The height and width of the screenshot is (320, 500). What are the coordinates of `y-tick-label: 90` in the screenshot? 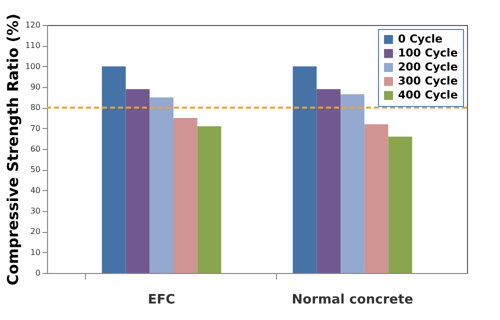 It's located at (35, 87).